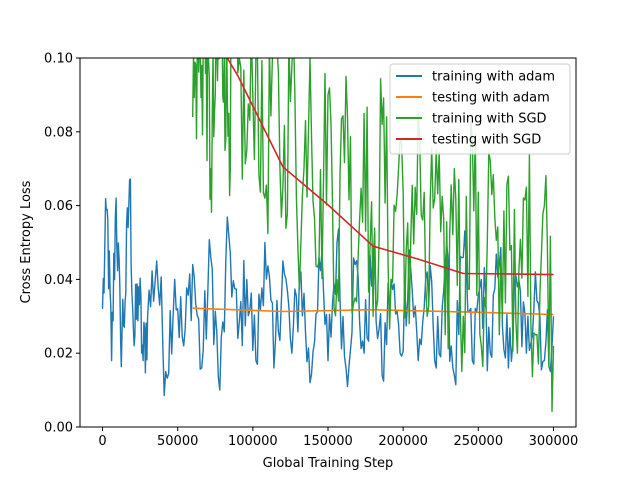  Describe the element at coordinates (58, 59) in the screenshot. I see `y-tick-label: 0.10` at that location.